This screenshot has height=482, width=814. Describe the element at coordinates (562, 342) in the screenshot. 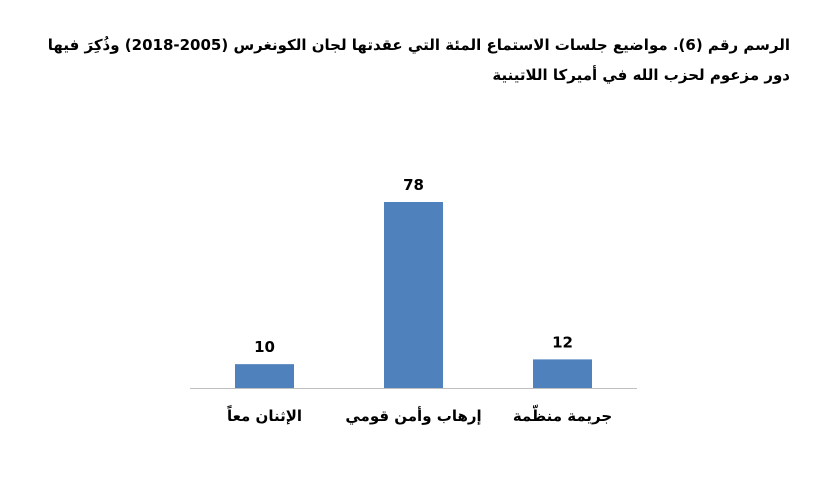

I see `data-label: 12` at that location.